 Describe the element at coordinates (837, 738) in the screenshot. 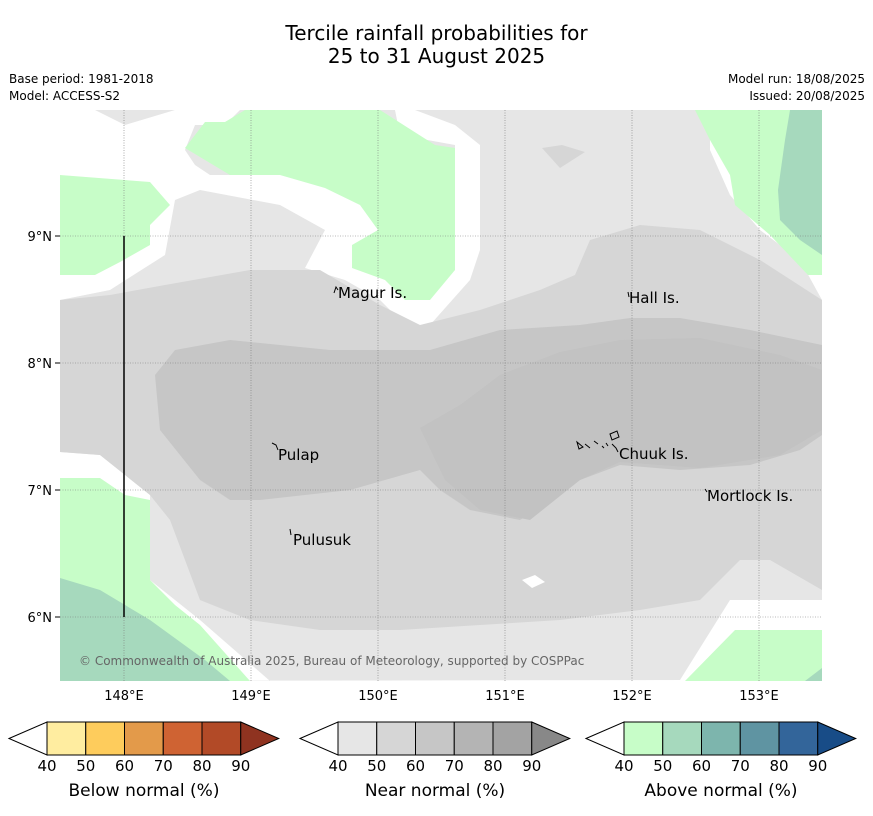

I see `above-bar-high-cap` at that location.